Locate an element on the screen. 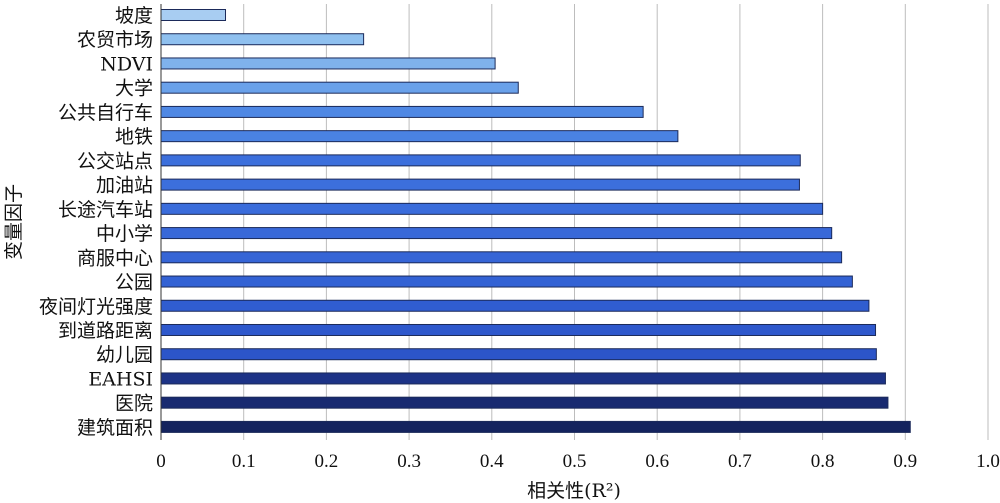  x-tick-label: 0.4 is located at coordinates (492, 461).